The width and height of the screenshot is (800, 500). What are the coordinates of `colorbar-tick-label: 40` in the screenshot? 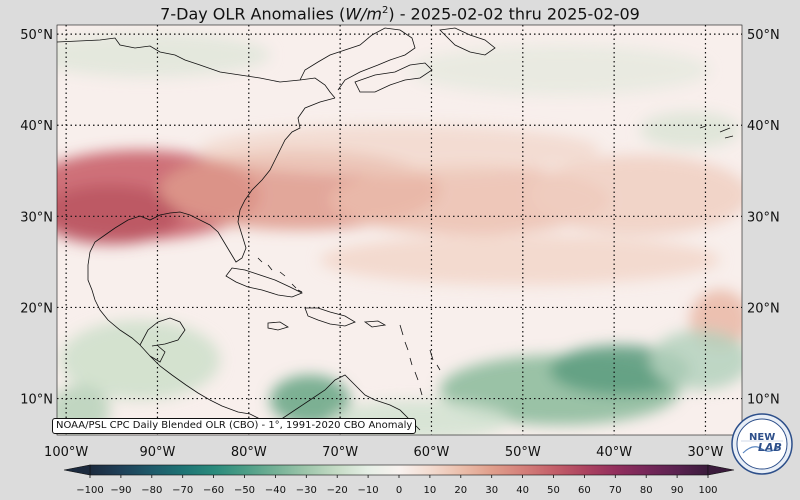 It's located at (522, 490).